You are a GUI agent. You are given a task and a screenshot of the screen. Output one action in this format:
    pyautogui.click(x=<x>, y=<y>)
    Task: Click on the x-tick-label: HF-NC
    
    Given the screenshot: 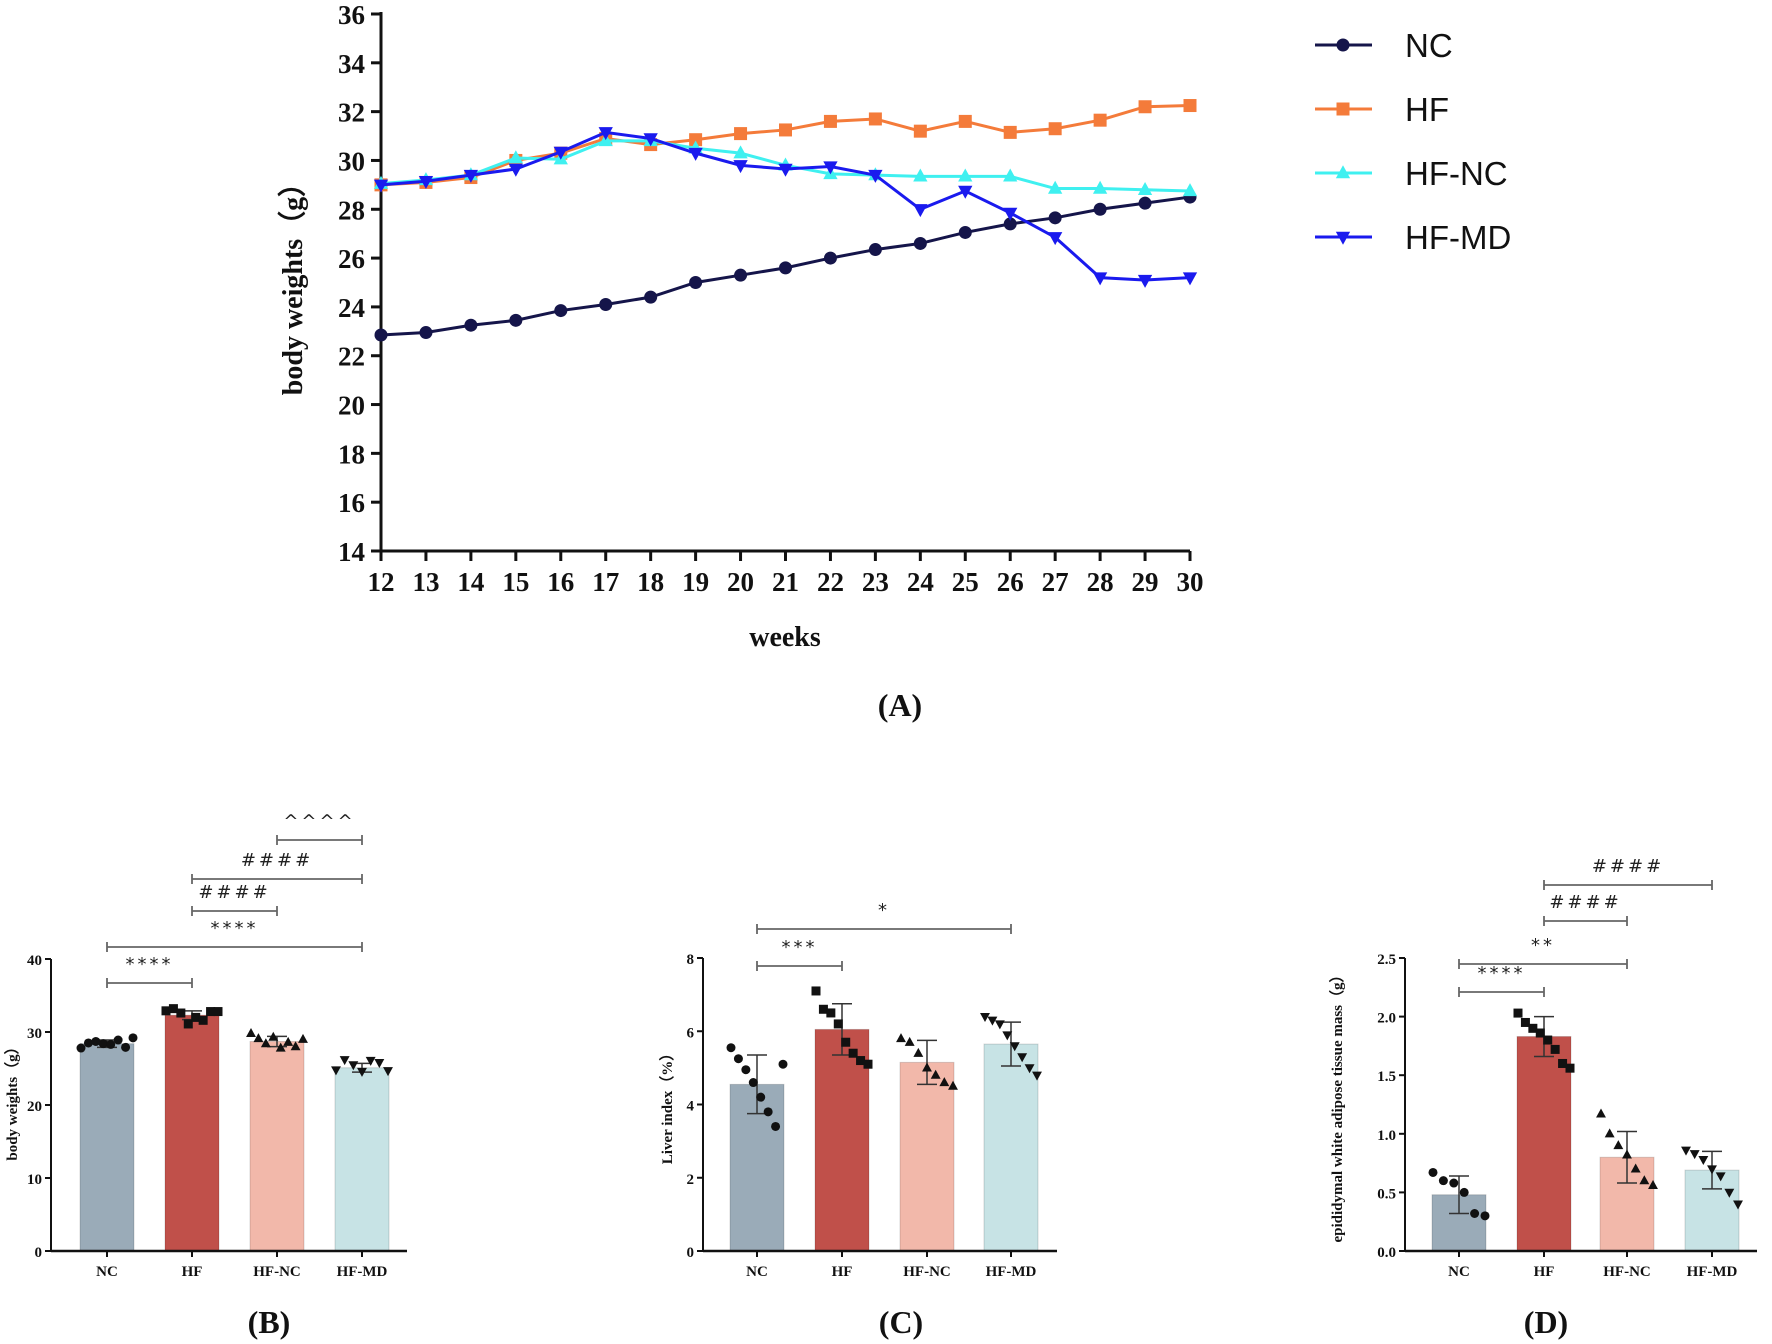 What is the action you would take?
    pyautogui.click(x=277, y=1272)
    